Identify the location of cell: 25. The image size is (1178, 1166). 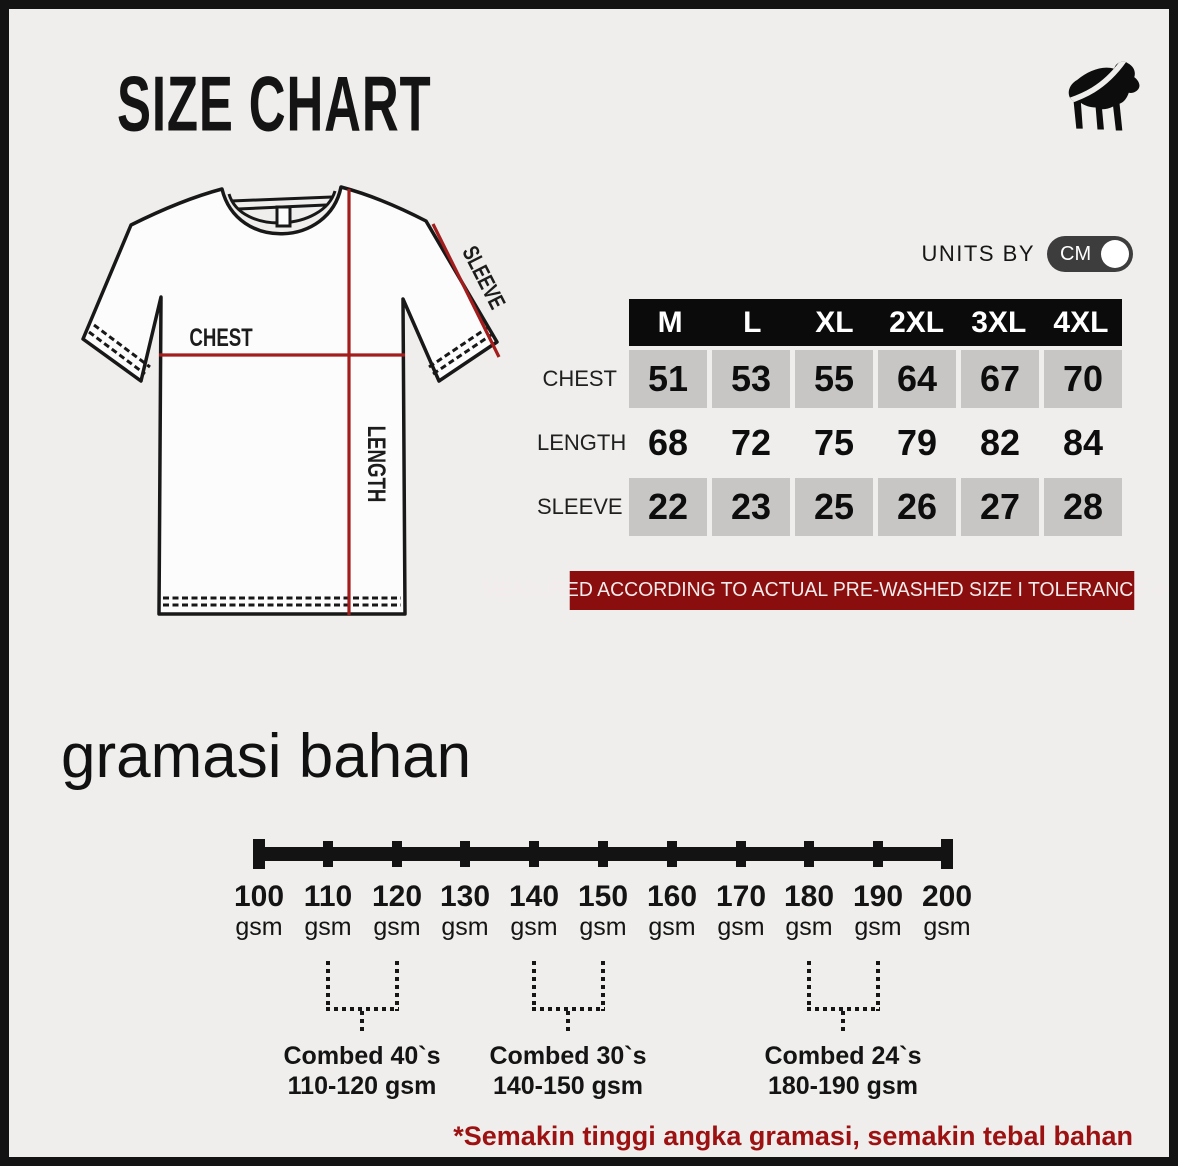
(834, 507).